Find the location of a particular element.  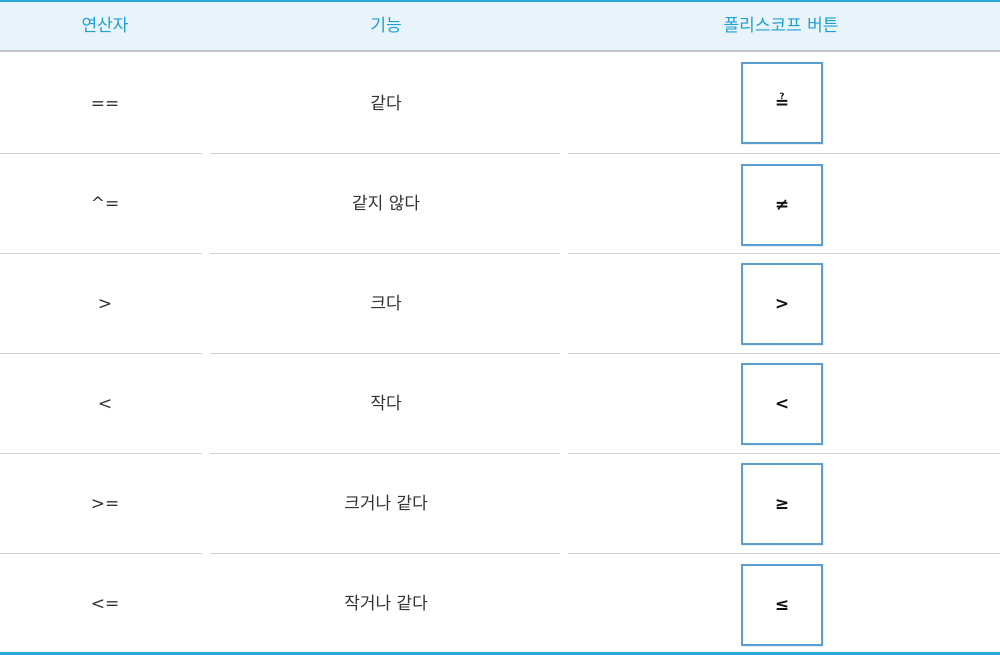

less-equal-icon: ≤ is located at coordinates (782, 605).